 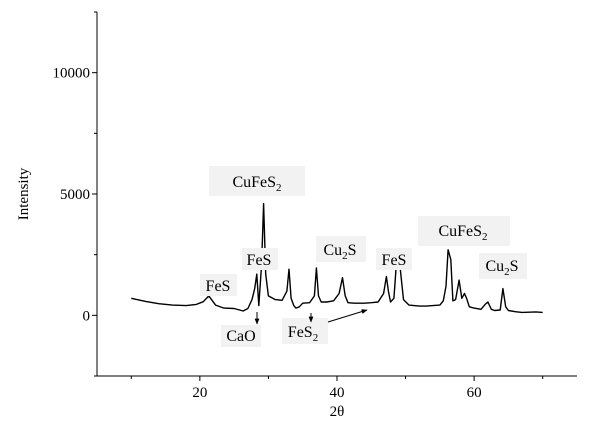 I want to click on y-axis-title: Intensity, so click(x=24, y=193).